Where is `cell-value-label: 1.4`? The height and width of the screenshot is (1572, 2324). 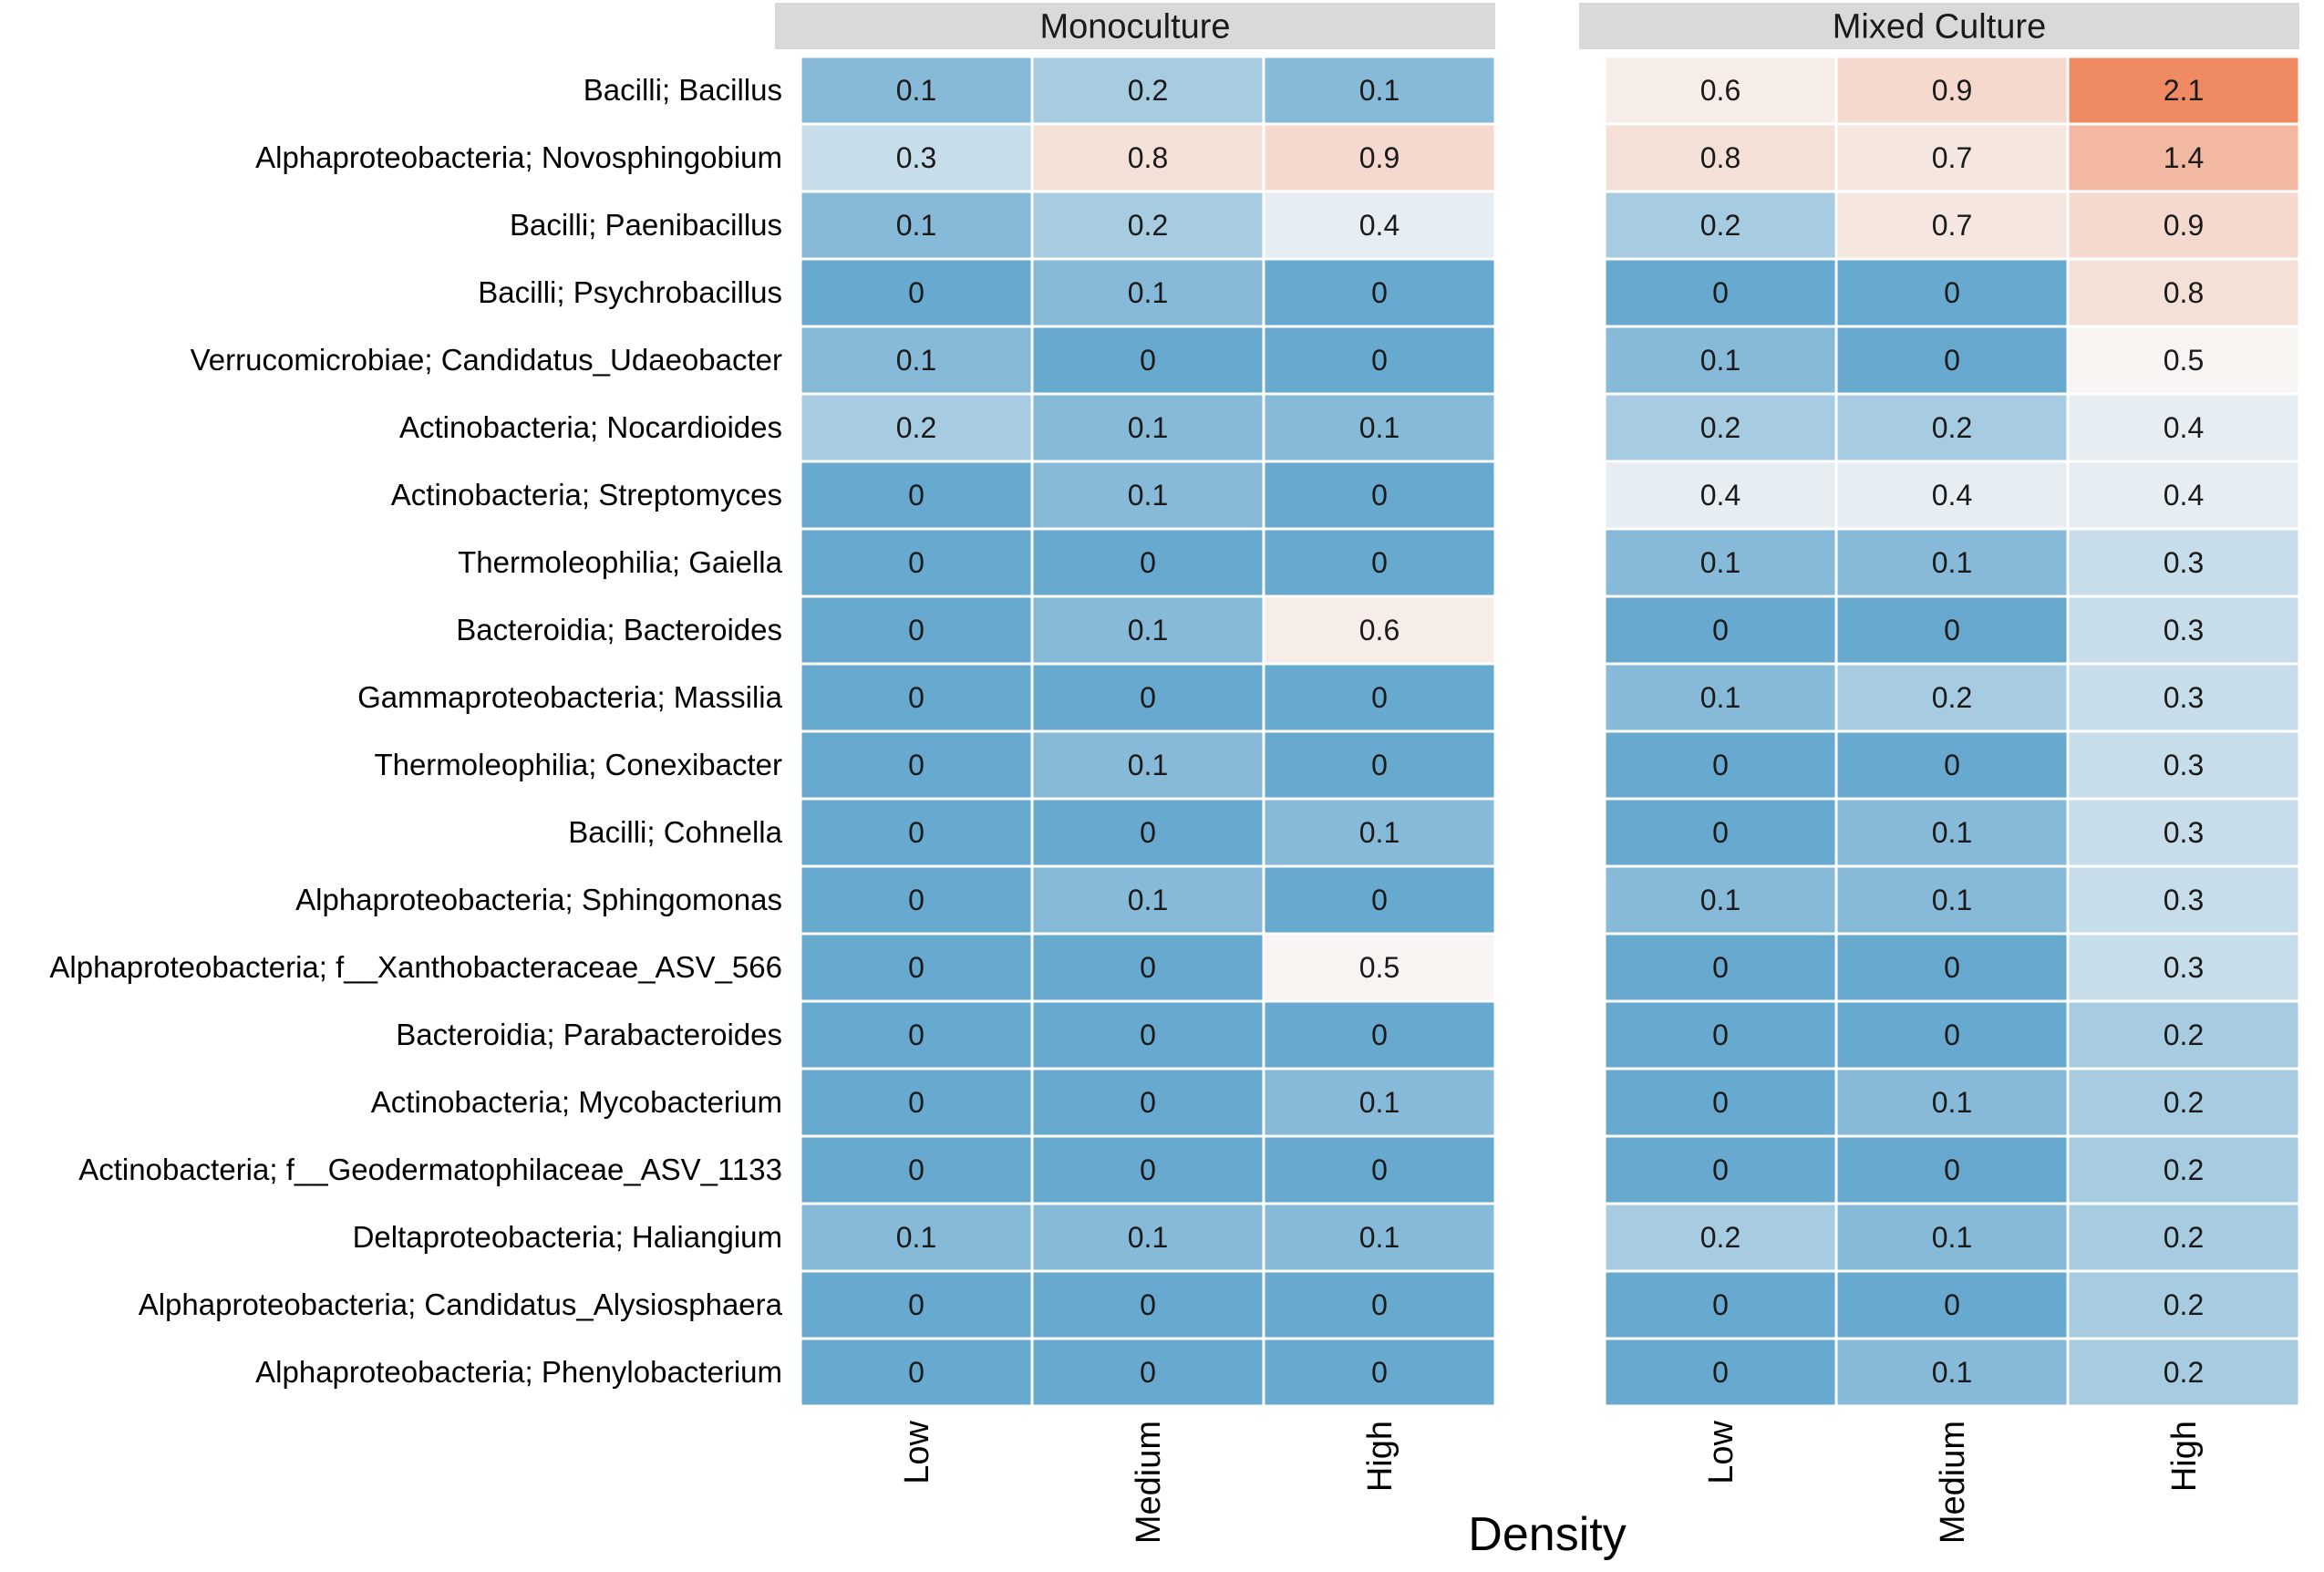 cell-value-label: 1.4 is located at coordinates (2184, 158).